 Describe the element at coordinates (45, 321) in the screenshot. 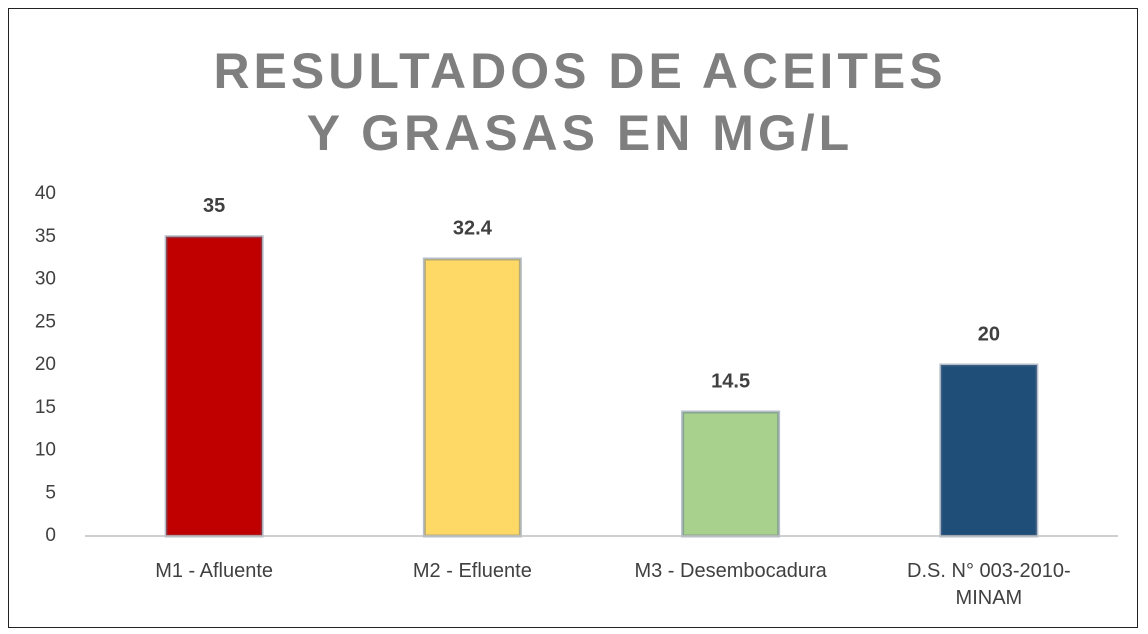

I see `y-tick-label: 25` at that location.